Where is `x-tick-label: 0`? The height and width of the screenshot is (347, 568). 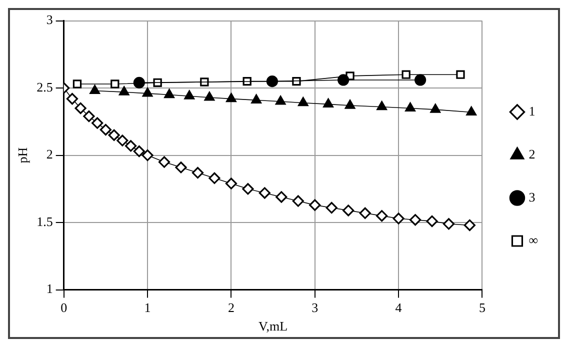
x-tick-label: 0 is located at coordinates (64, 308).